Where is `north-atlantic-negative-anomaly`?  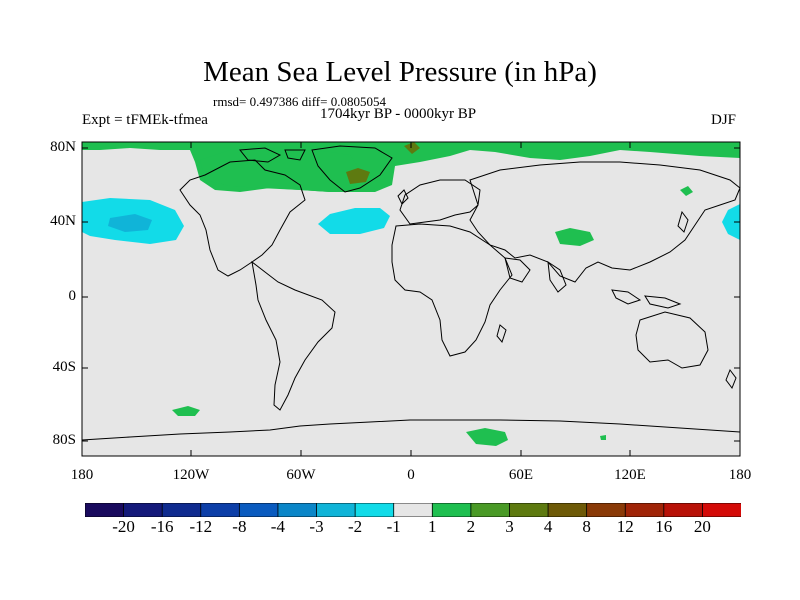
north-atlantic-negative-anomaly is located at coordinates (354, 221).